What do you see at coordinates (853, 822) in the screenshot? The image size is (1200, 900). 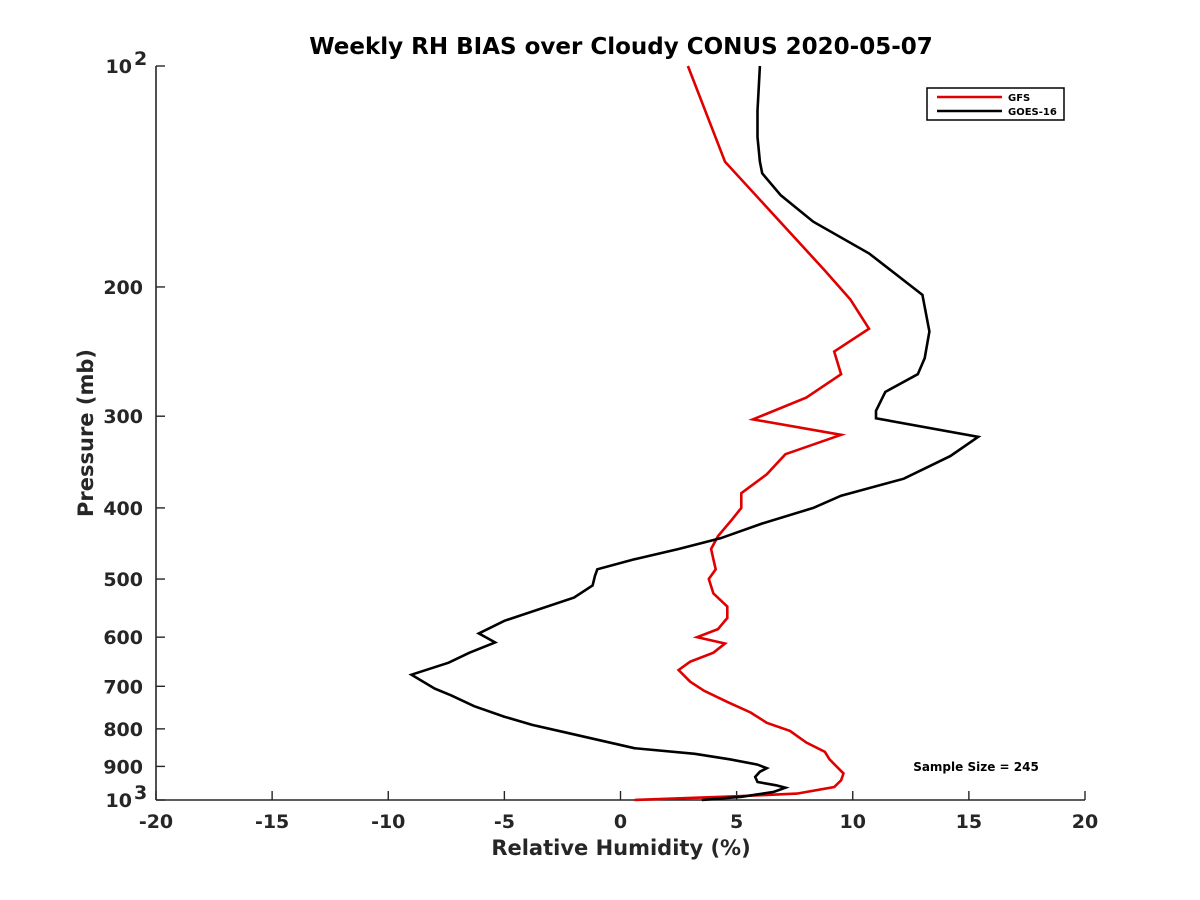 I see `x-tick-label: 10` at bounding box center [853, 822].